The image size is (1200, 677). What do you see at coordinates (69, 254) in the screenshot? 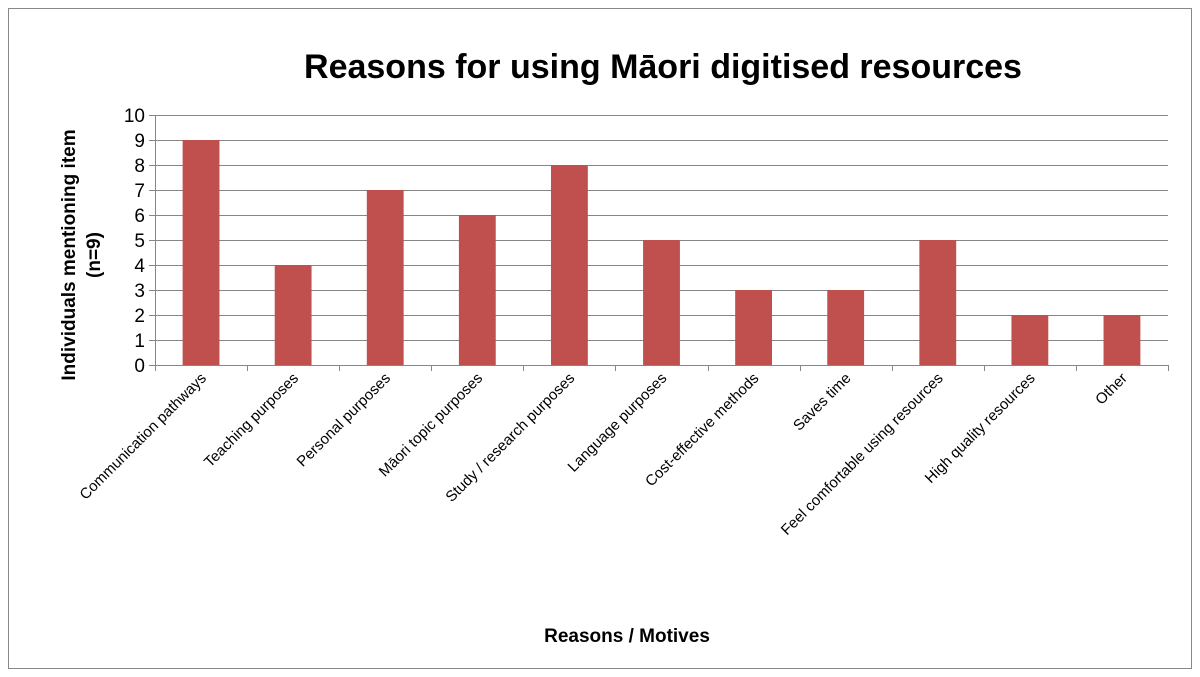
I see `y-axis-title-line: Individuals mentioning item` at bounding box center [69, 254].